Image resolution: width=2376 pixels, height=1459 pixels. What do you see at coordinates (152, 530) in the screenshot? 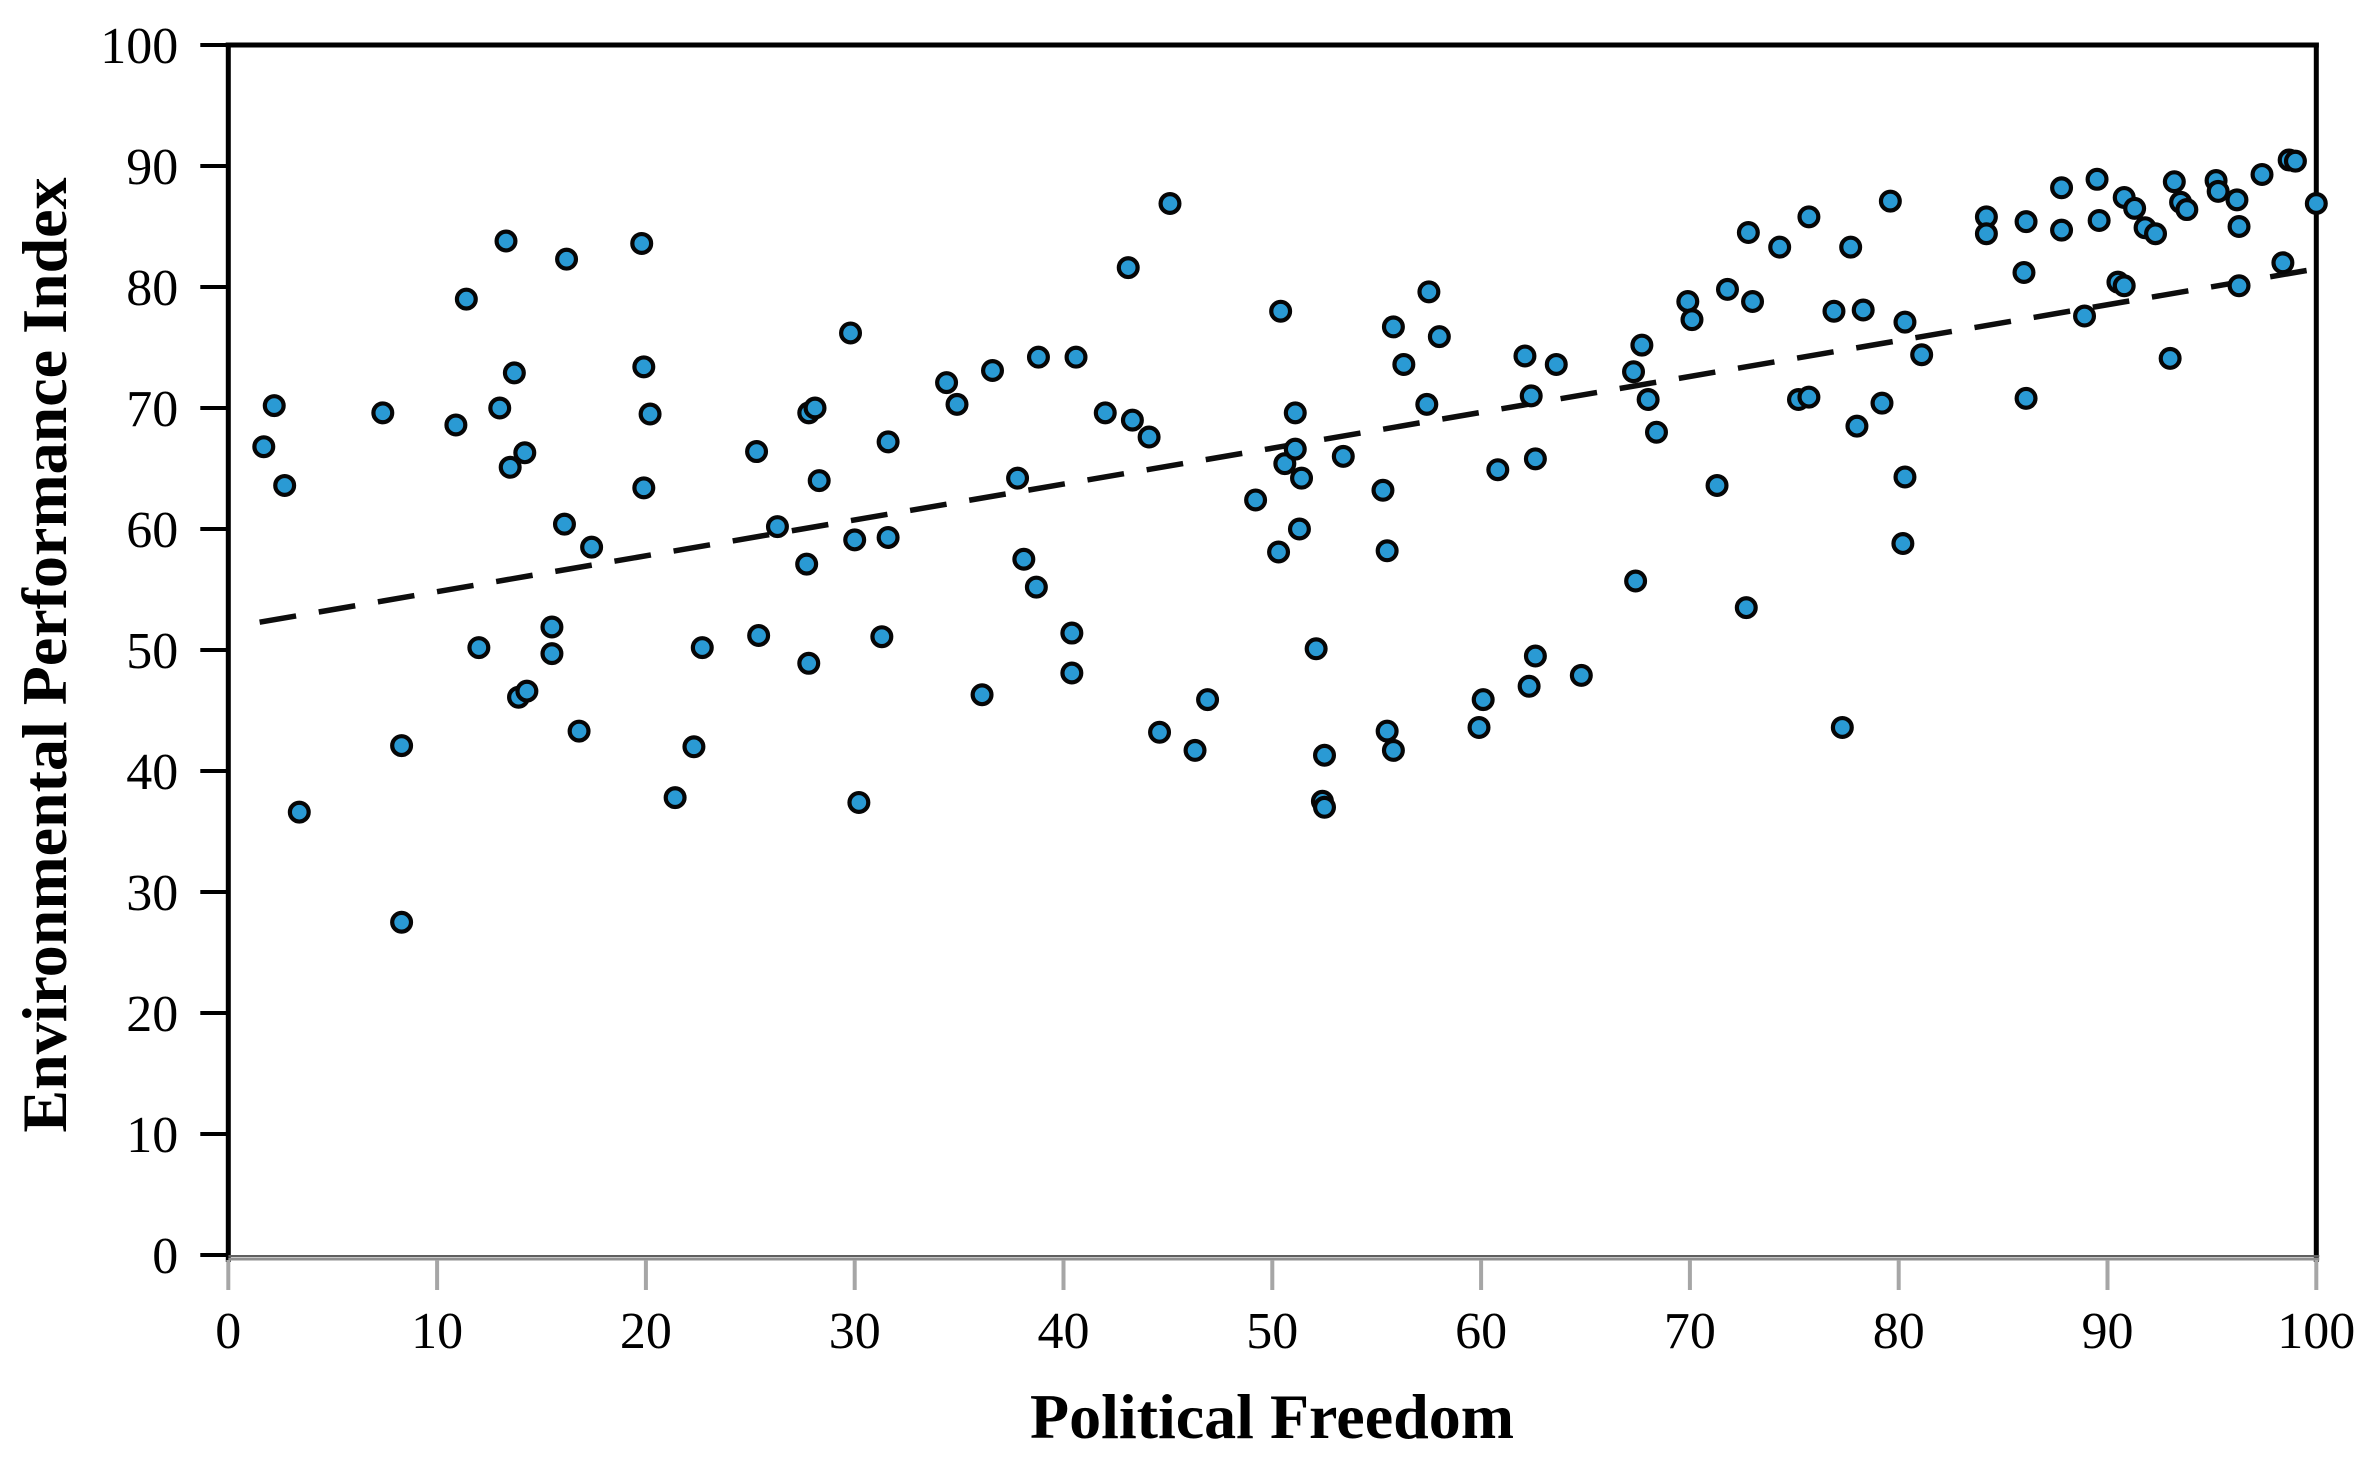
I see `y-tick-label: 60` at bounding box center [152, 530].